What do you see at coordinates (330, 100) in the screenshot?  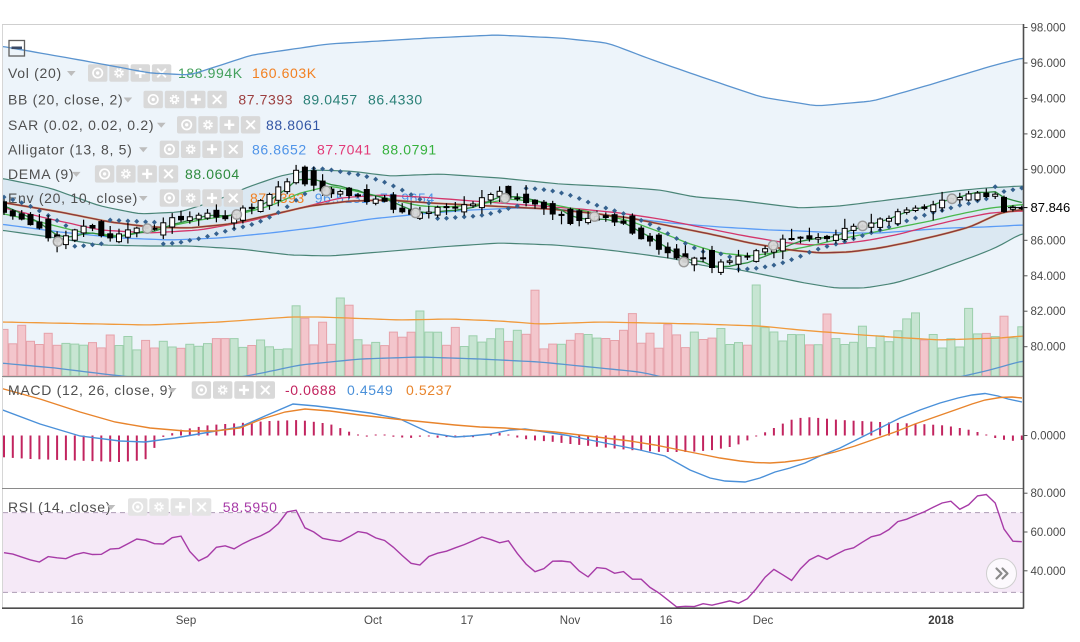 I see `svg-text: 89.0457` at bounding box center [330, 100].